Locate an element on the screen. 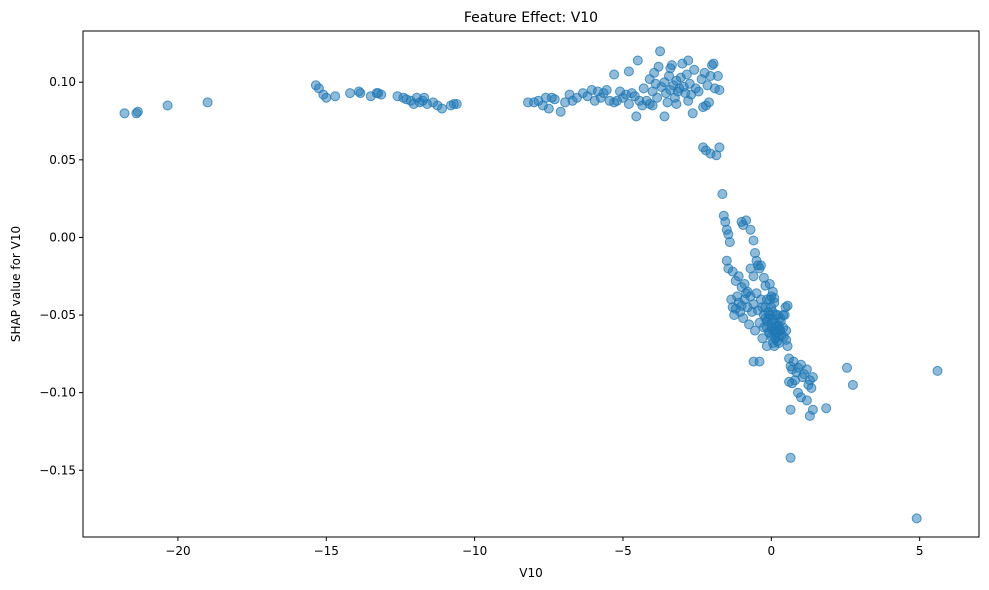 This screenshot has width=989, height=590. y-tick-label: 0.10 is located at coordinates (62, 82).